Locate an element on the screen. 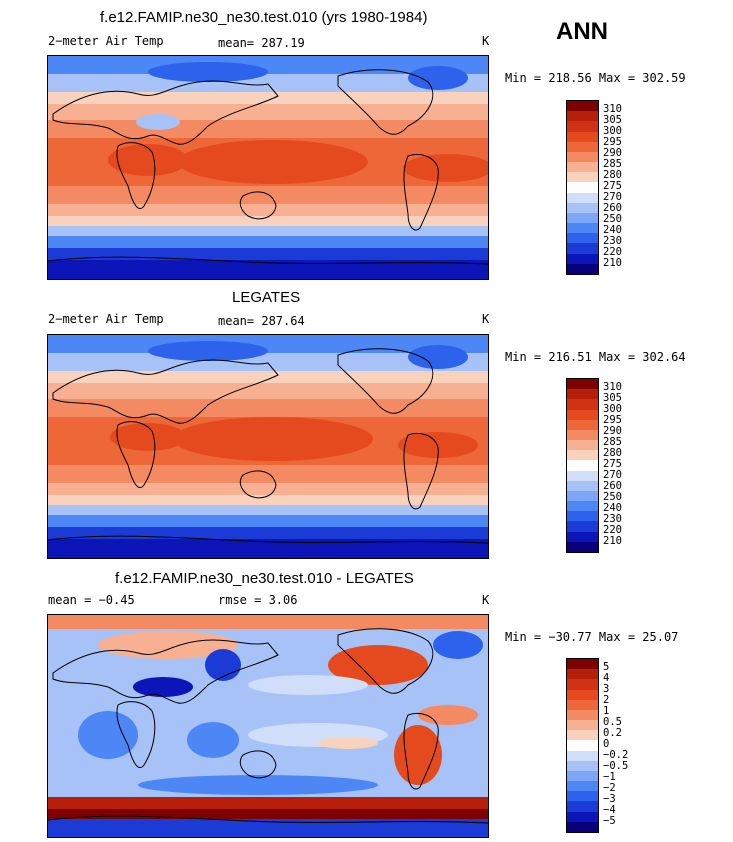 The image size is (733, 842). panel3-colorbar-label: 2 is located at coordinates (606, 700).